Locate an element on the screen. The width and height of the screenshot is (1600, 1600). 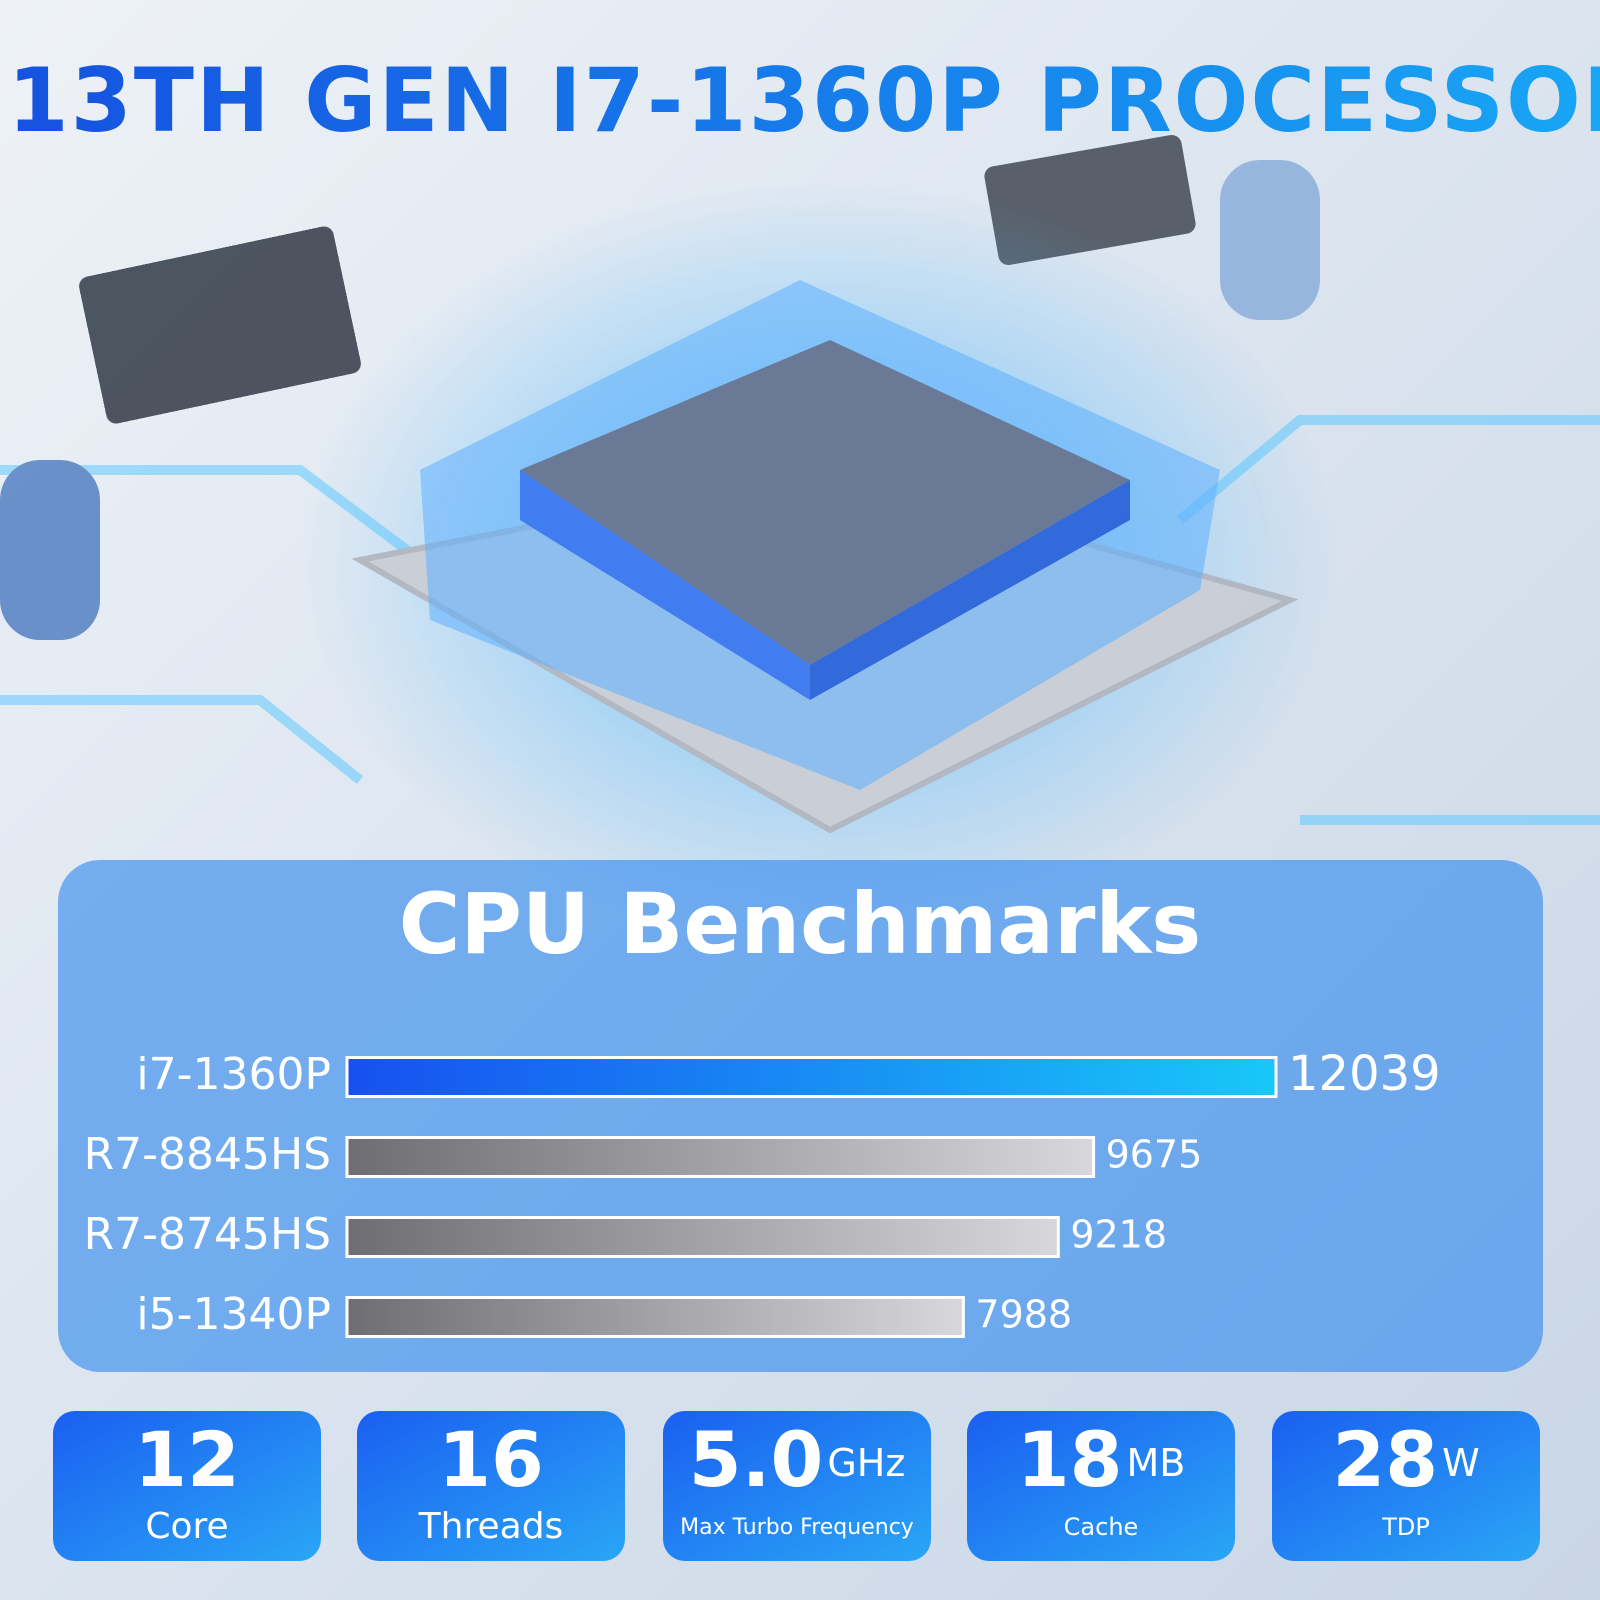
spec-unit: MB is located at coordinates (1155, 1463).